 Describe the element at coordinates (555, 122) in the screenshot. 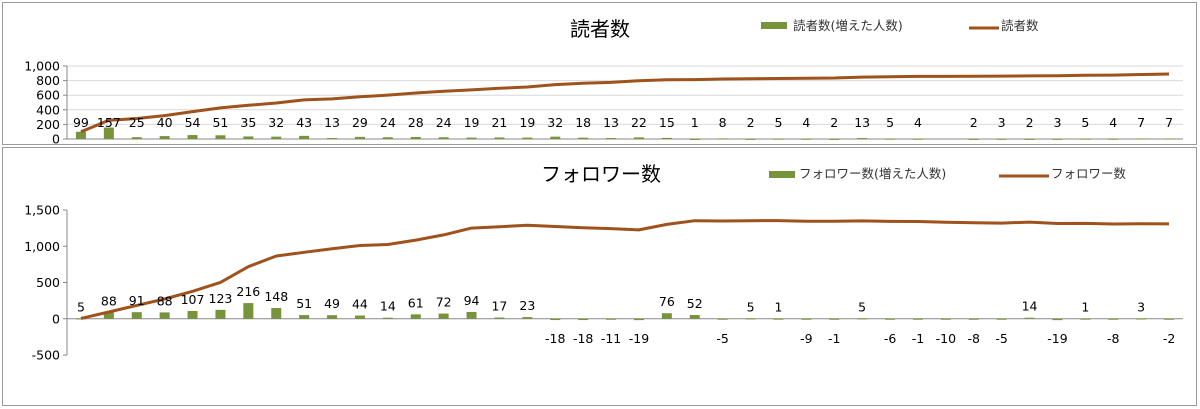

I see `data-label: 32` at that location.